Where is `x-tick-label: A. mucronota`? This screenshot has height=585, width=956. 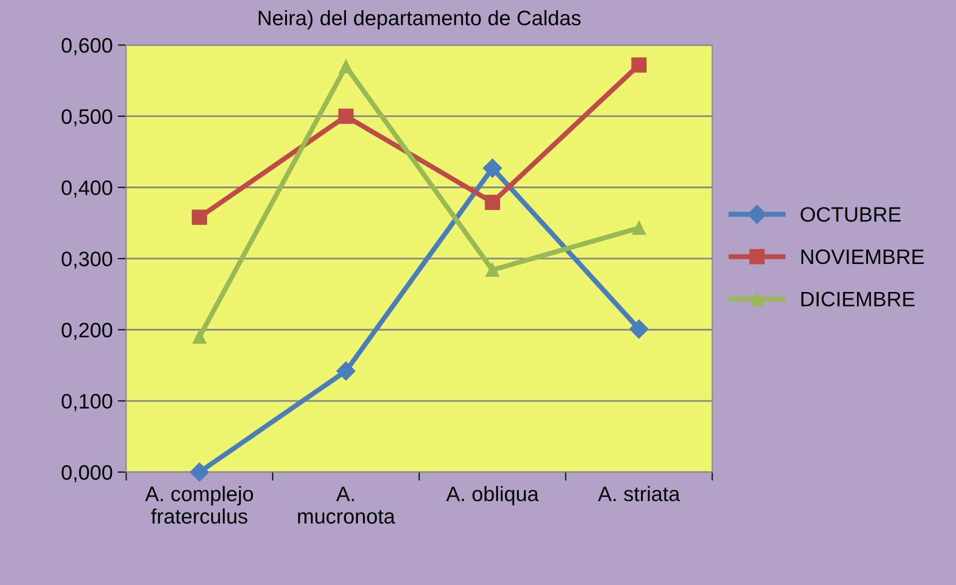 x-tick-label: A. mucronota is located at coordinates (347, 505).